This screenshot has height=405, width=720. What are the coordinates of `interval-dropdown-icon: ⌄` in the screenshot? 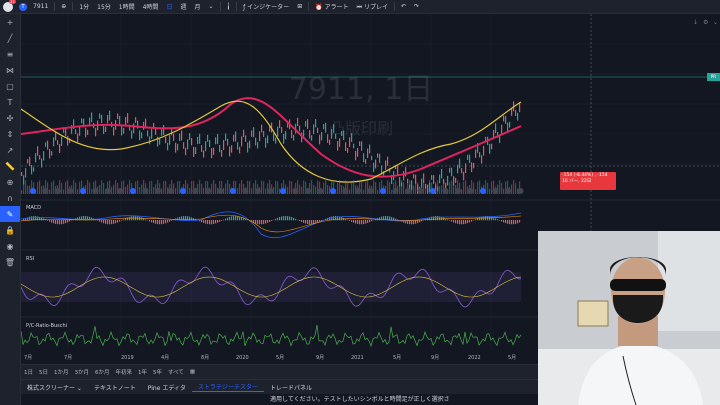 It's located at (211, 6).